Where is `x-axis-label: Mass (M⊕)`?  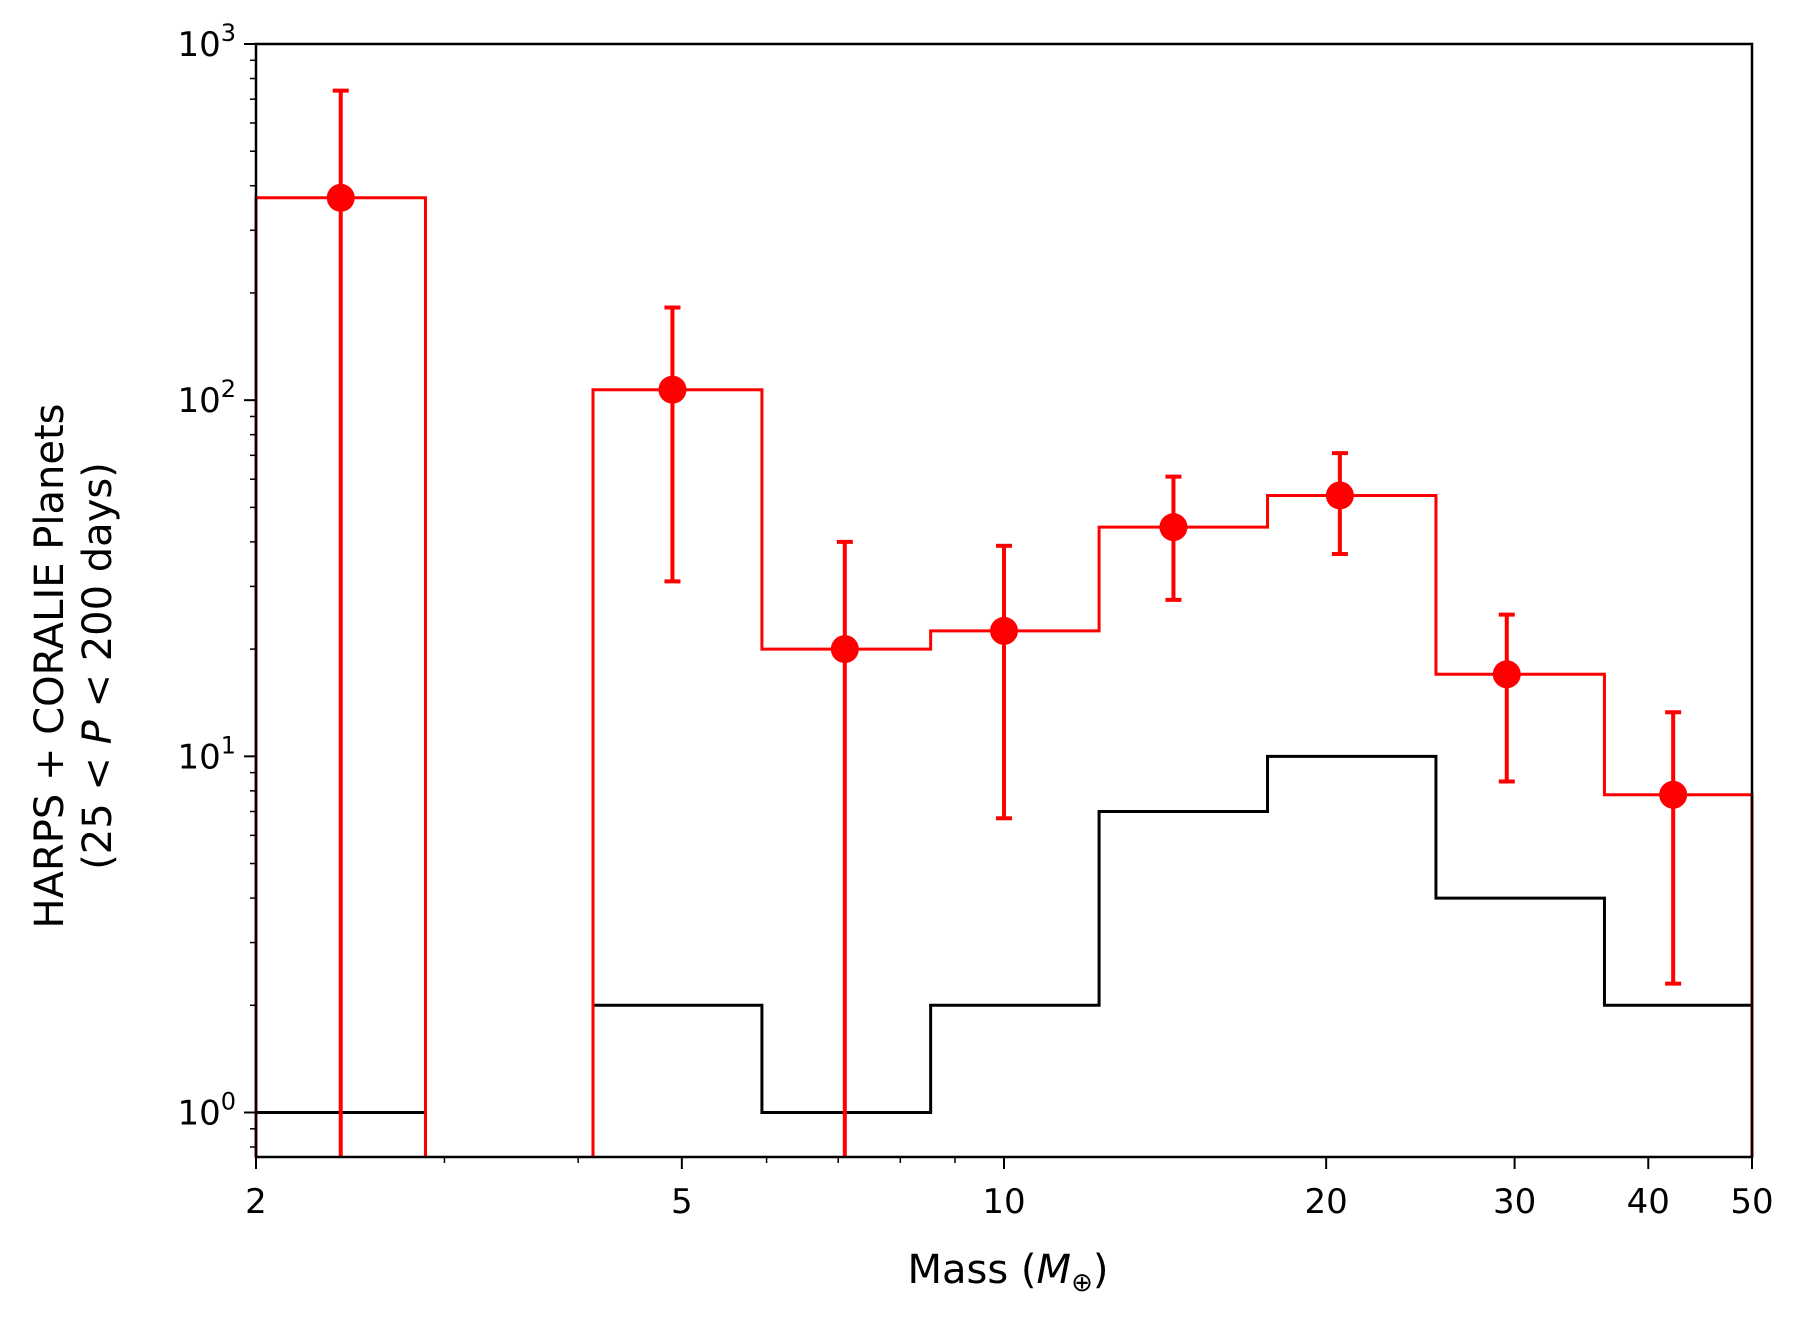
x-axis-label: Mass (M⊕) is located at coordinates (1008, 1272).